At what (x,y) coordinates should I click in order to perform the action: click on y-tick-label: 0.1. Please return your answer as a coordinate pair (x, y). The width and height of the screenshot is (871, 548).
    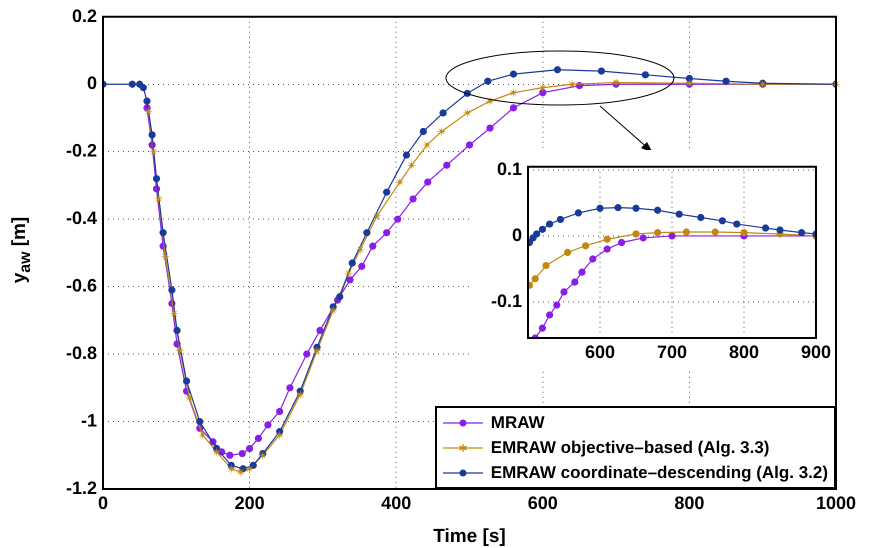
    Looking at the image, I should click on (509, 169).